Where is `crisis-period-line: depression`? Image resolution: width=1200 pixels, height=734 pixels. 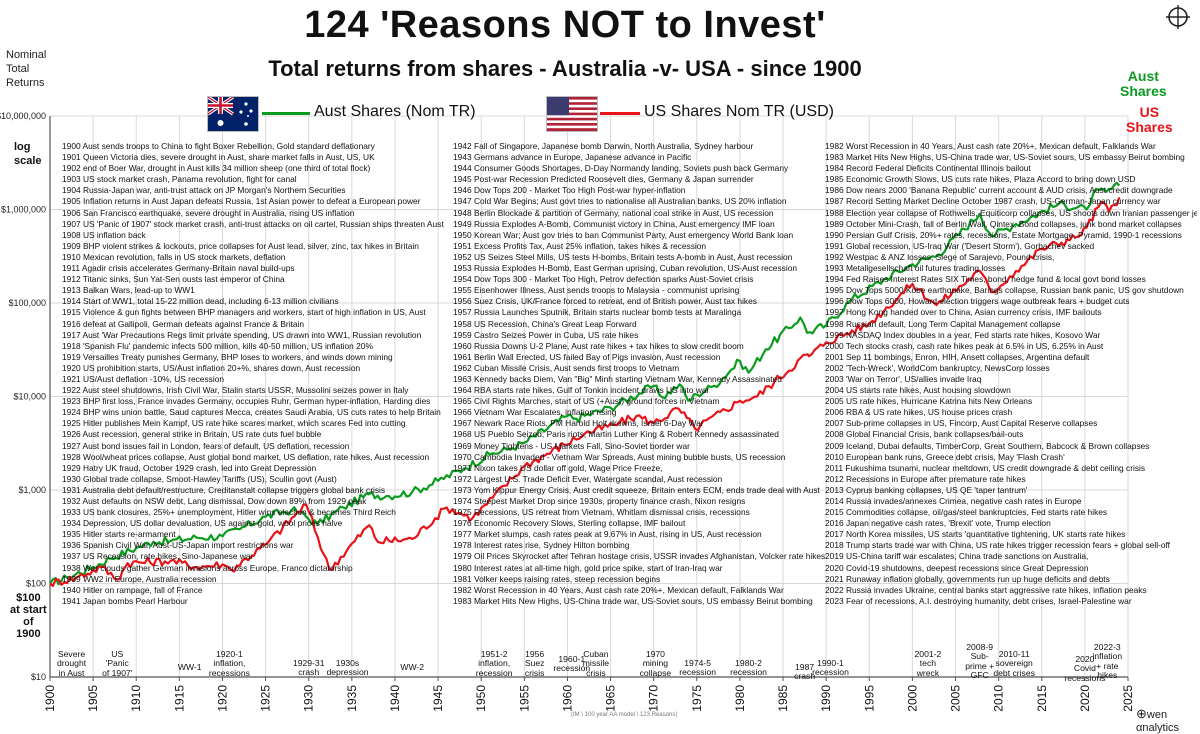
crisis-period-line: depression is located at coordinates (347, 672).